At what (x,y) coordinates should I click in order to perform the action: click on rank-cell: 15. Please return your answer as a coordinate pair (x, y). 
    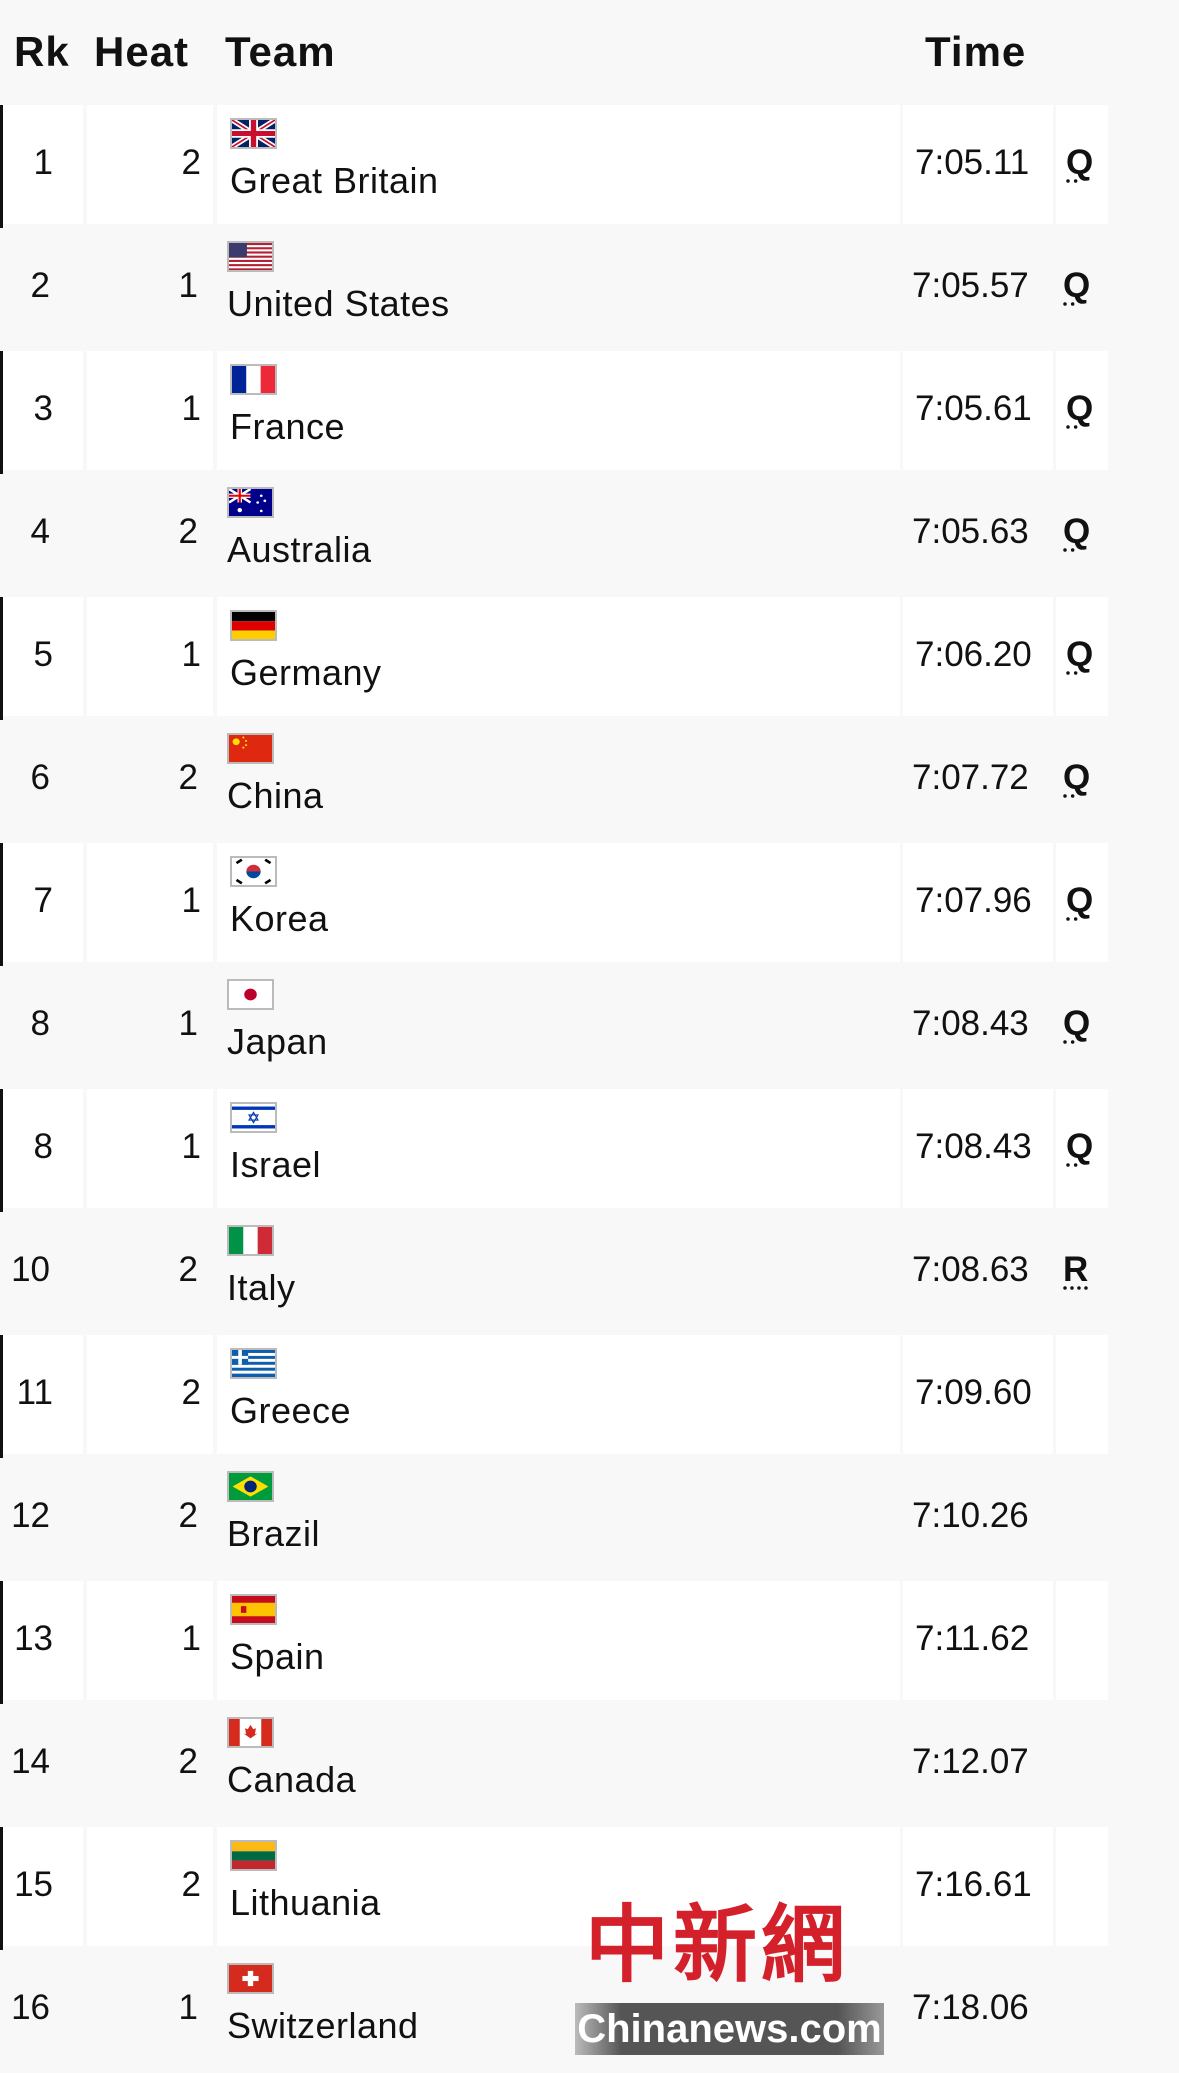
    Looking at the image, I should click on (43, 1886).